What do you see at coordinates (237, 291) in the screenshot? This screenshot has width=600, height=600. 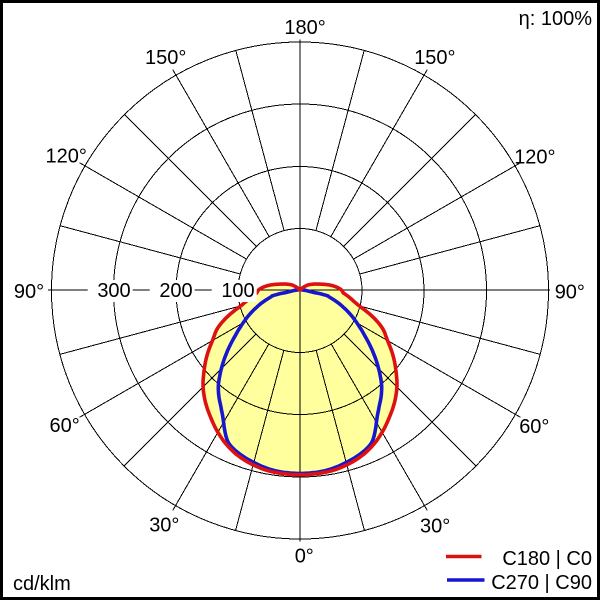 I see `svg-text: 100` at bounding box center [237, 291].